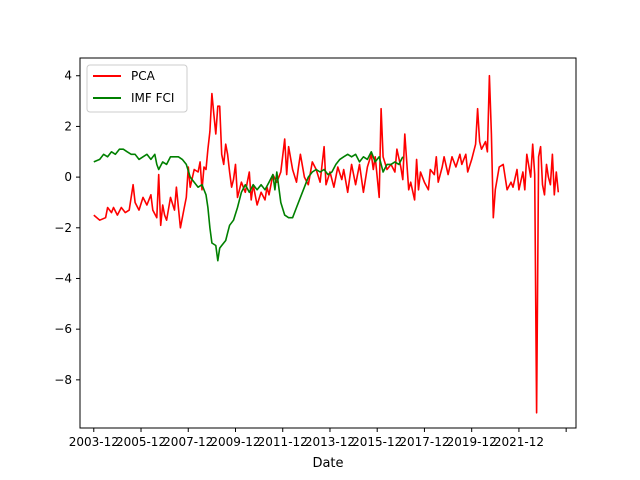 Image resolution: width=640 pixels, height=480 pixels. Describe the element at coordinates (63, 380) in the screenshot. I see `y-tick-label: −8` at that location.